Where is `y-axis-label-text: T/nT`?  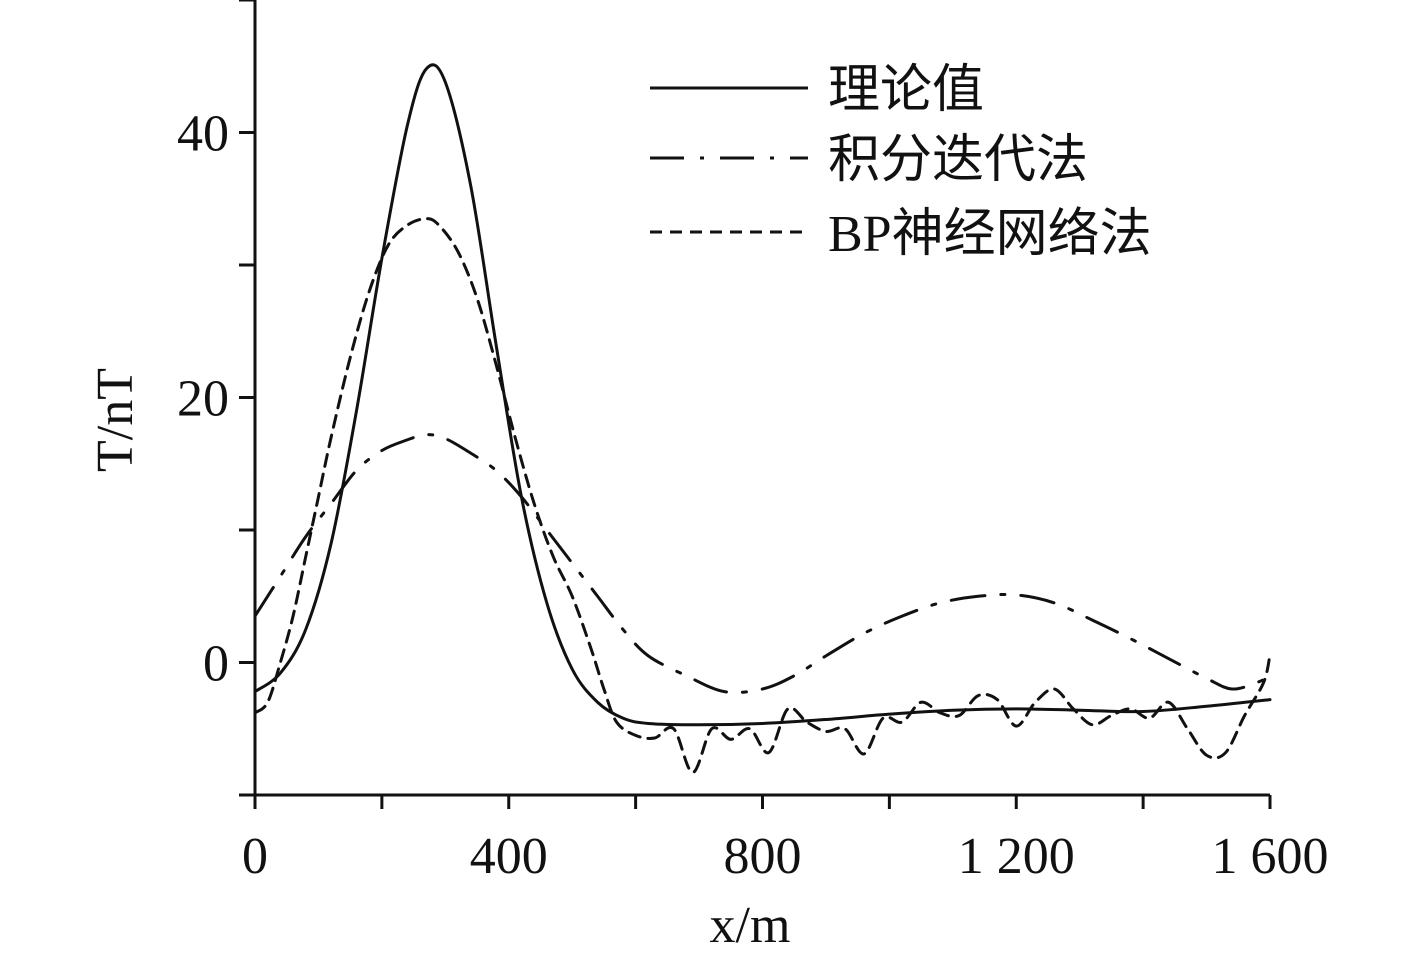
y-axis-label-text: T/nT is located at coordinates (115, 420).